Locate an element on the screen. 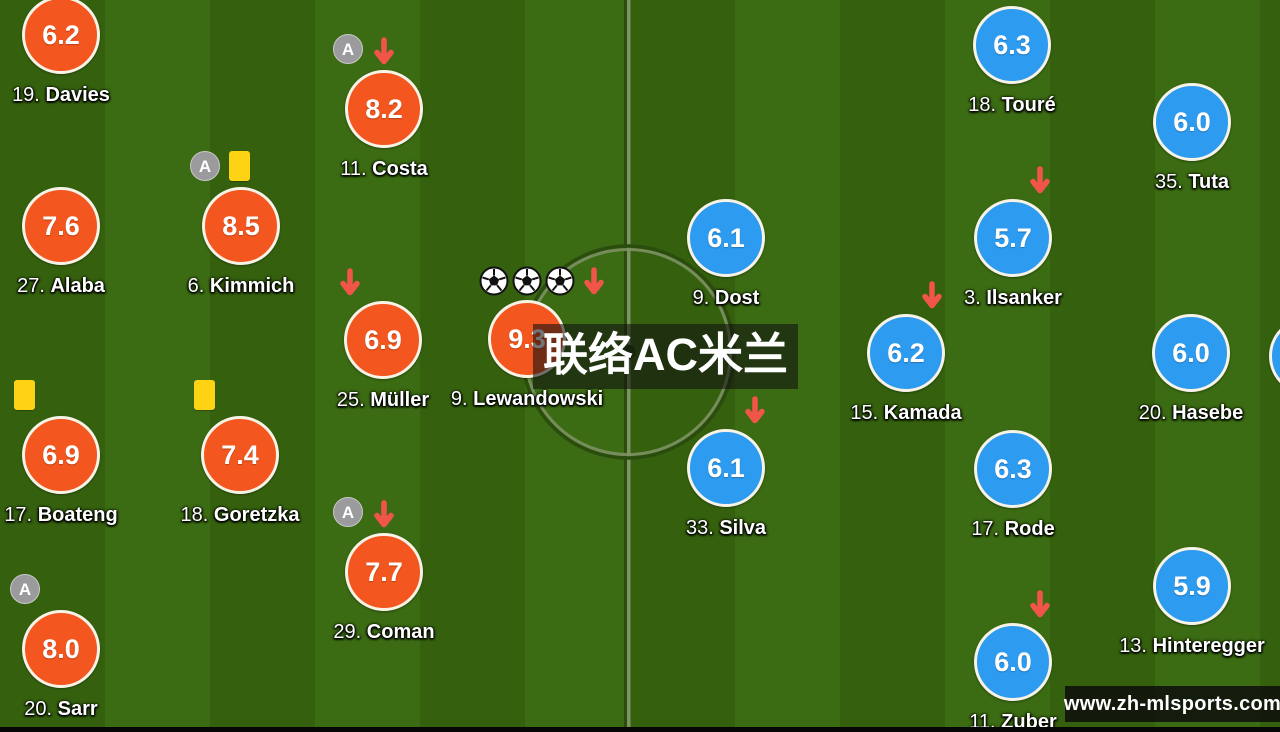  player-name: Davies is located at coordinates (77, 95).